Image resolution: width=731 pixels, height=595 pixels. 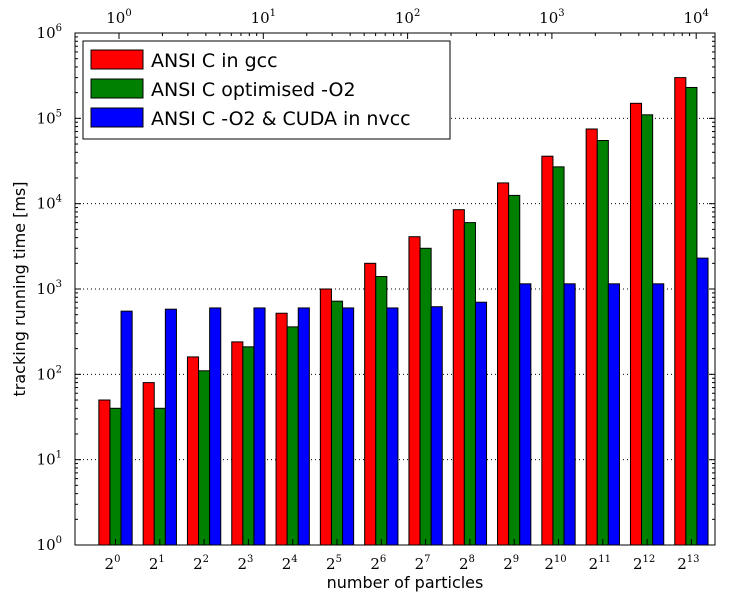 What do you see at coordinates (248, 446) in the screenshot?
I see `bar-series-1-2^3` at bounding box center [248, 446].